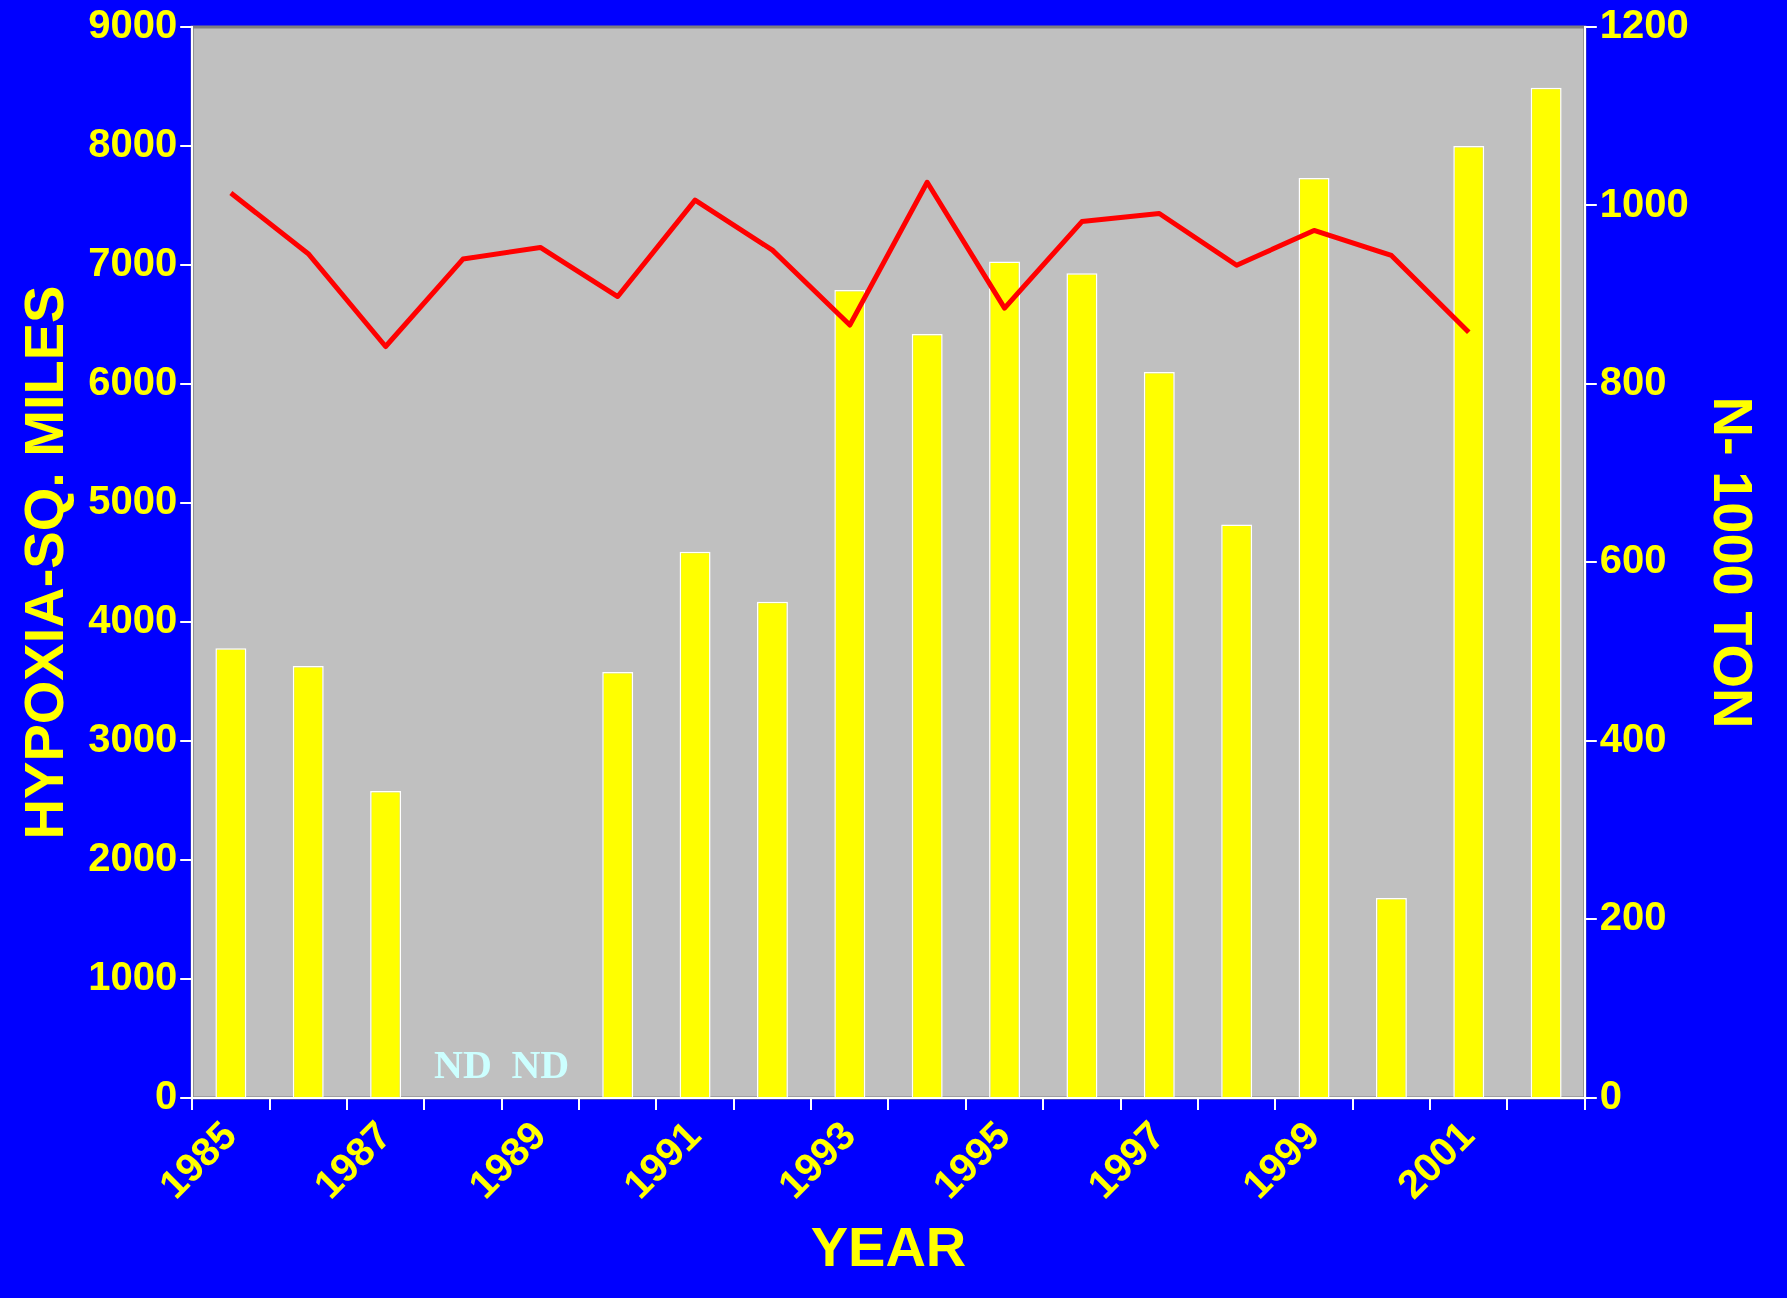 The width and height of the screenshot is (1787, 1298). Describe the element at coordinates (166, 1094) in the screenshot. I see `y-tick-label: 0` at that location.